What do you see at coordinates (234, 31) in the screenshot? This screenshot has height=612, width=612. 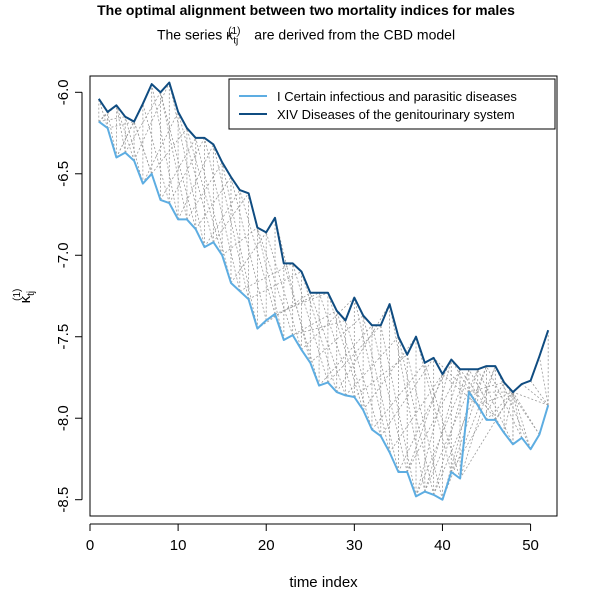 I see `subtitle-superscript: (1)` at bounding box center [234, 31].